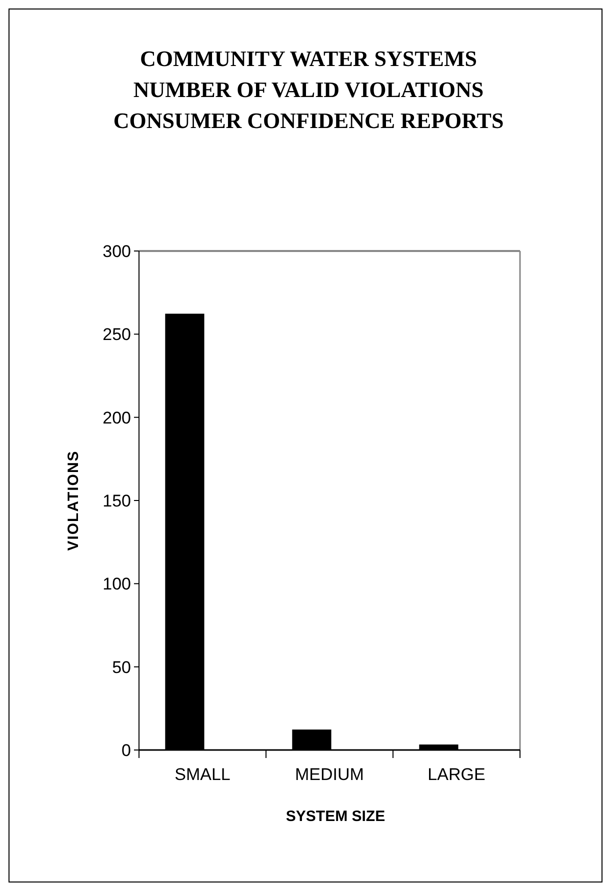 Image resolution: width=611 pixels, height=893 pixels. What do you see at coordinates (121, 667) in the screenshot?
I see `y-tick-label: 50` at bounding box center [121, 667].